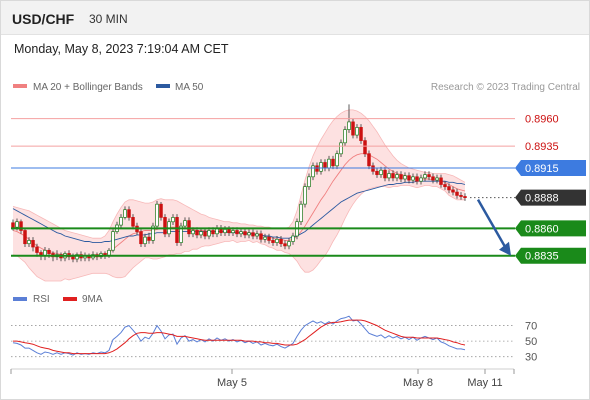  Describe the element at coordinates (491, 223) in the screenshot. I see `forecast-arrow-shaft` at that location.